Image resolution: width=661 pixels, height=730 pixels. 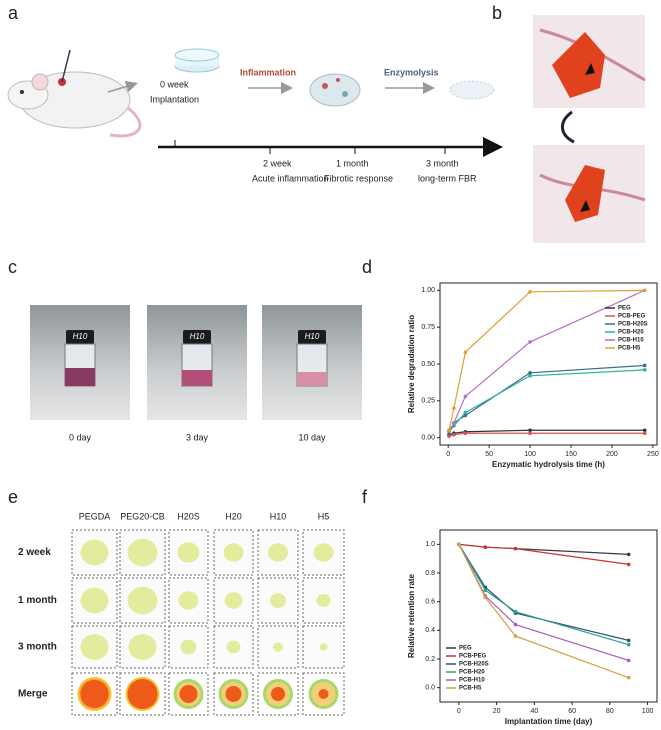 I want to click on x-tick-label: 150, so click(x=571, y=454).